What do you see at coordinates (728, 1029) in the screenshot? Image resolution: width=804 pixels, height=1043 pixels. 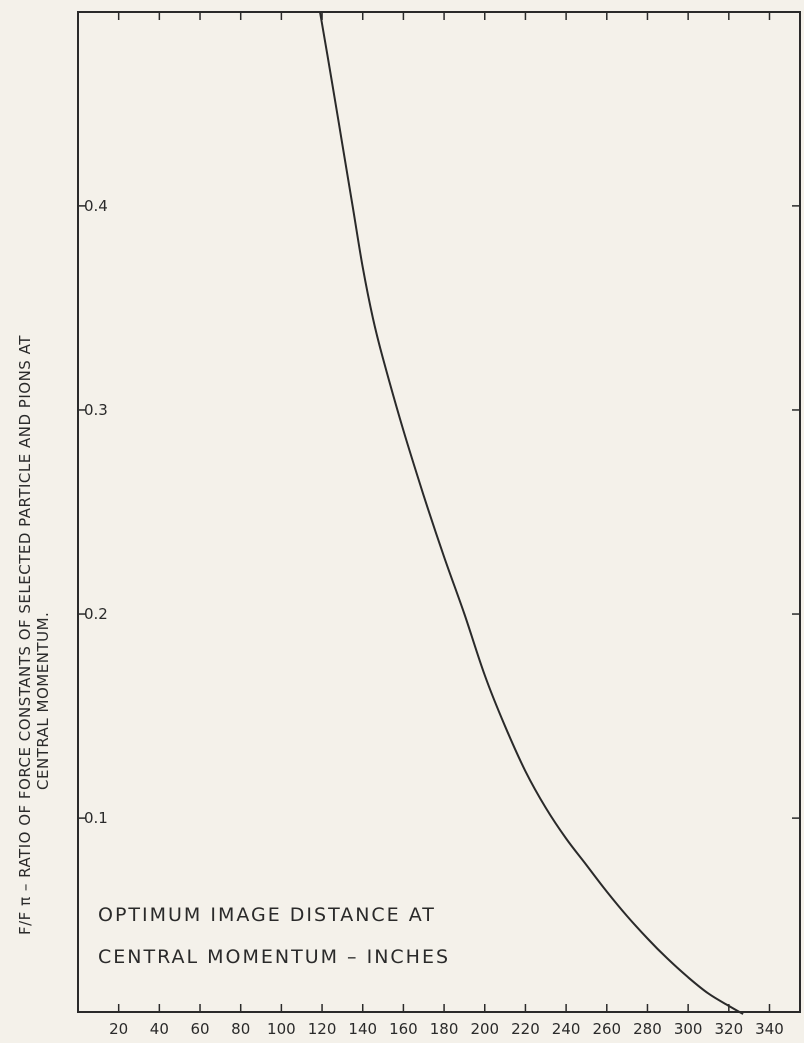 I see `x-tick-label: 320` at bounding box center [728, 1029].